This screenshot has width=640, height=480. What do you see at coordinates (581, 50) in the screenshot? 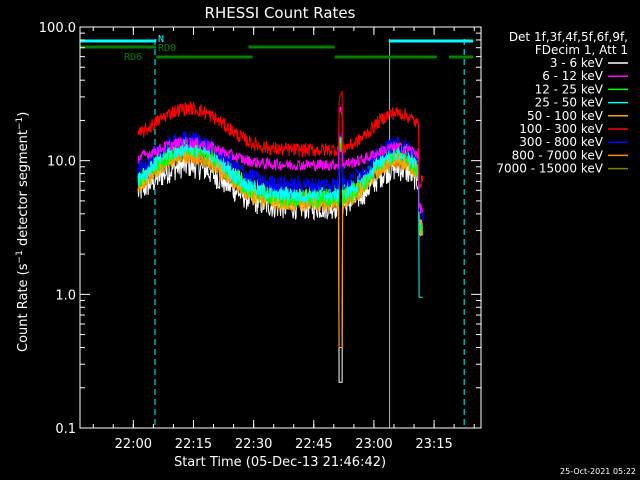
I see `legend-header-2: FDecim 1, Att 1` at bounding box center [581, 50].